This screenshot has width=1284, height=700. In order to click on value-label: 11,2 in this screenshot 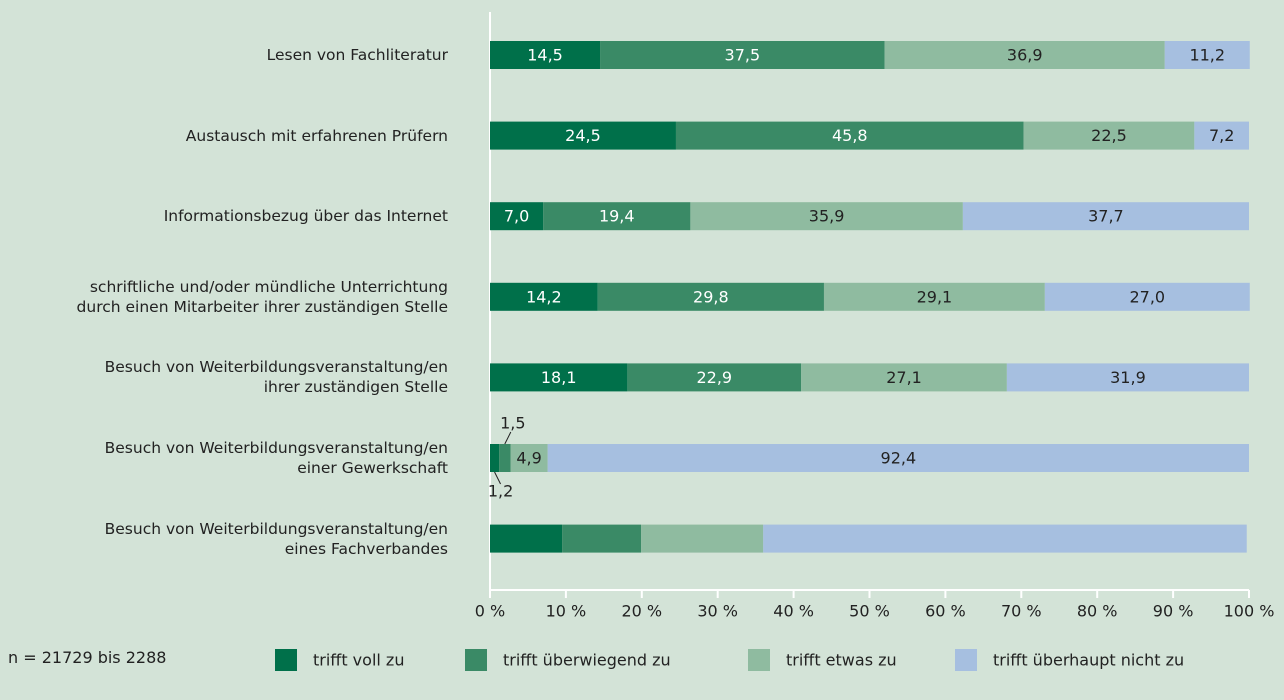, I will do `click(1207, 55)`.